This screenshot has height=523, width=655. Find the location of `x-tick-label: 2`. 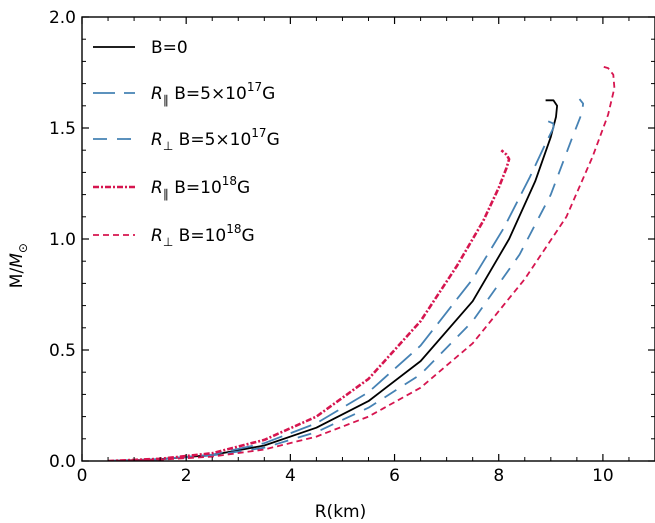

x-tick-label: 2 is located at coordinates (186, 476).